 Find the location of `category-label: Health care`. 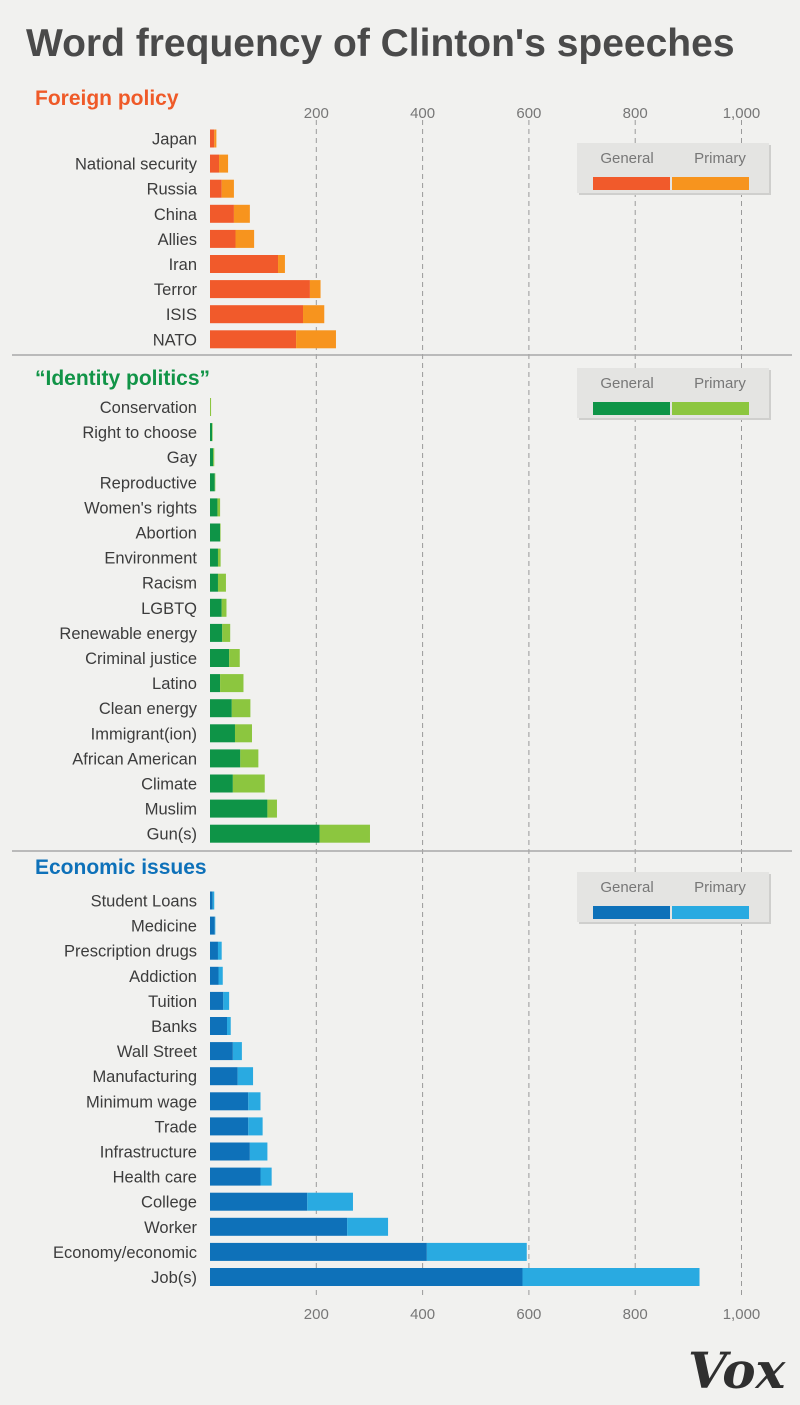

category-label: Health care is located at coordinates (155, 1178).